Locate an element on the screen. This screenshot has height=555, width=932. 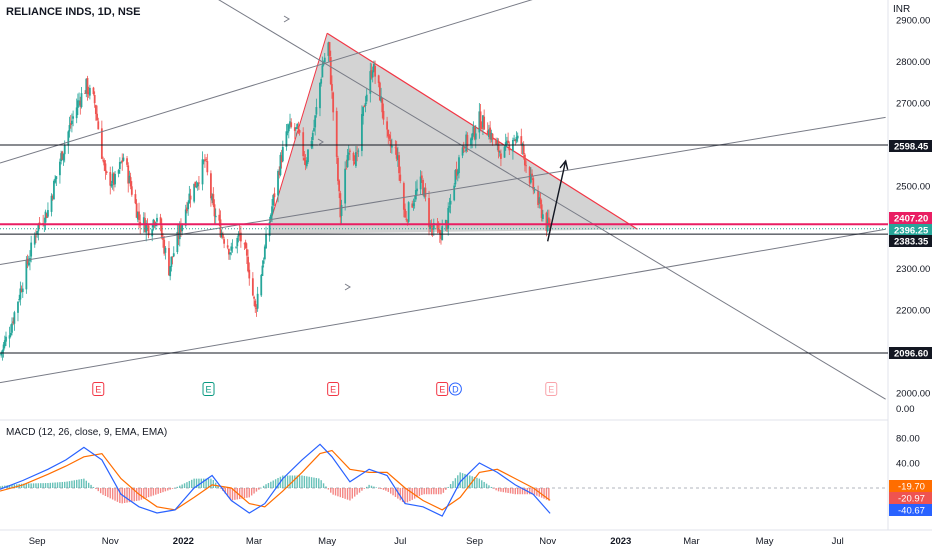
macd-value-tag: -20.97 is located at coordinates (910, 498).